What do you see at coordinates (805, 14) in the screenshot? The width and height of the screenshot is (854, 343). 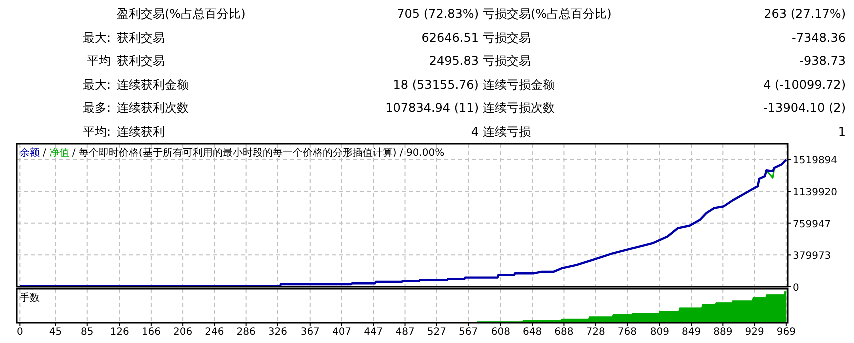 I see `text: 263 (27.17%)` at bounding box center [805, 14].